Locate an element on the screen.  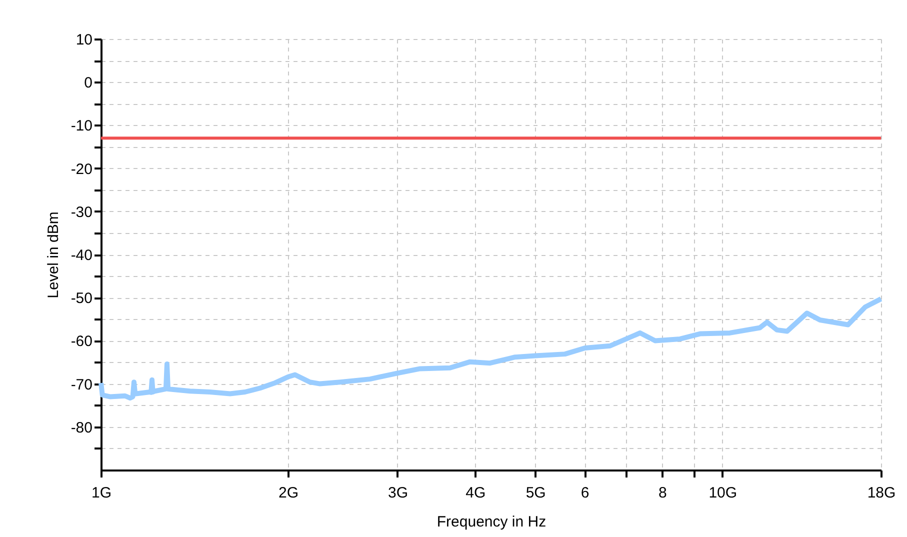
y-tick-label: 0 is located at coordinates (88, 83).